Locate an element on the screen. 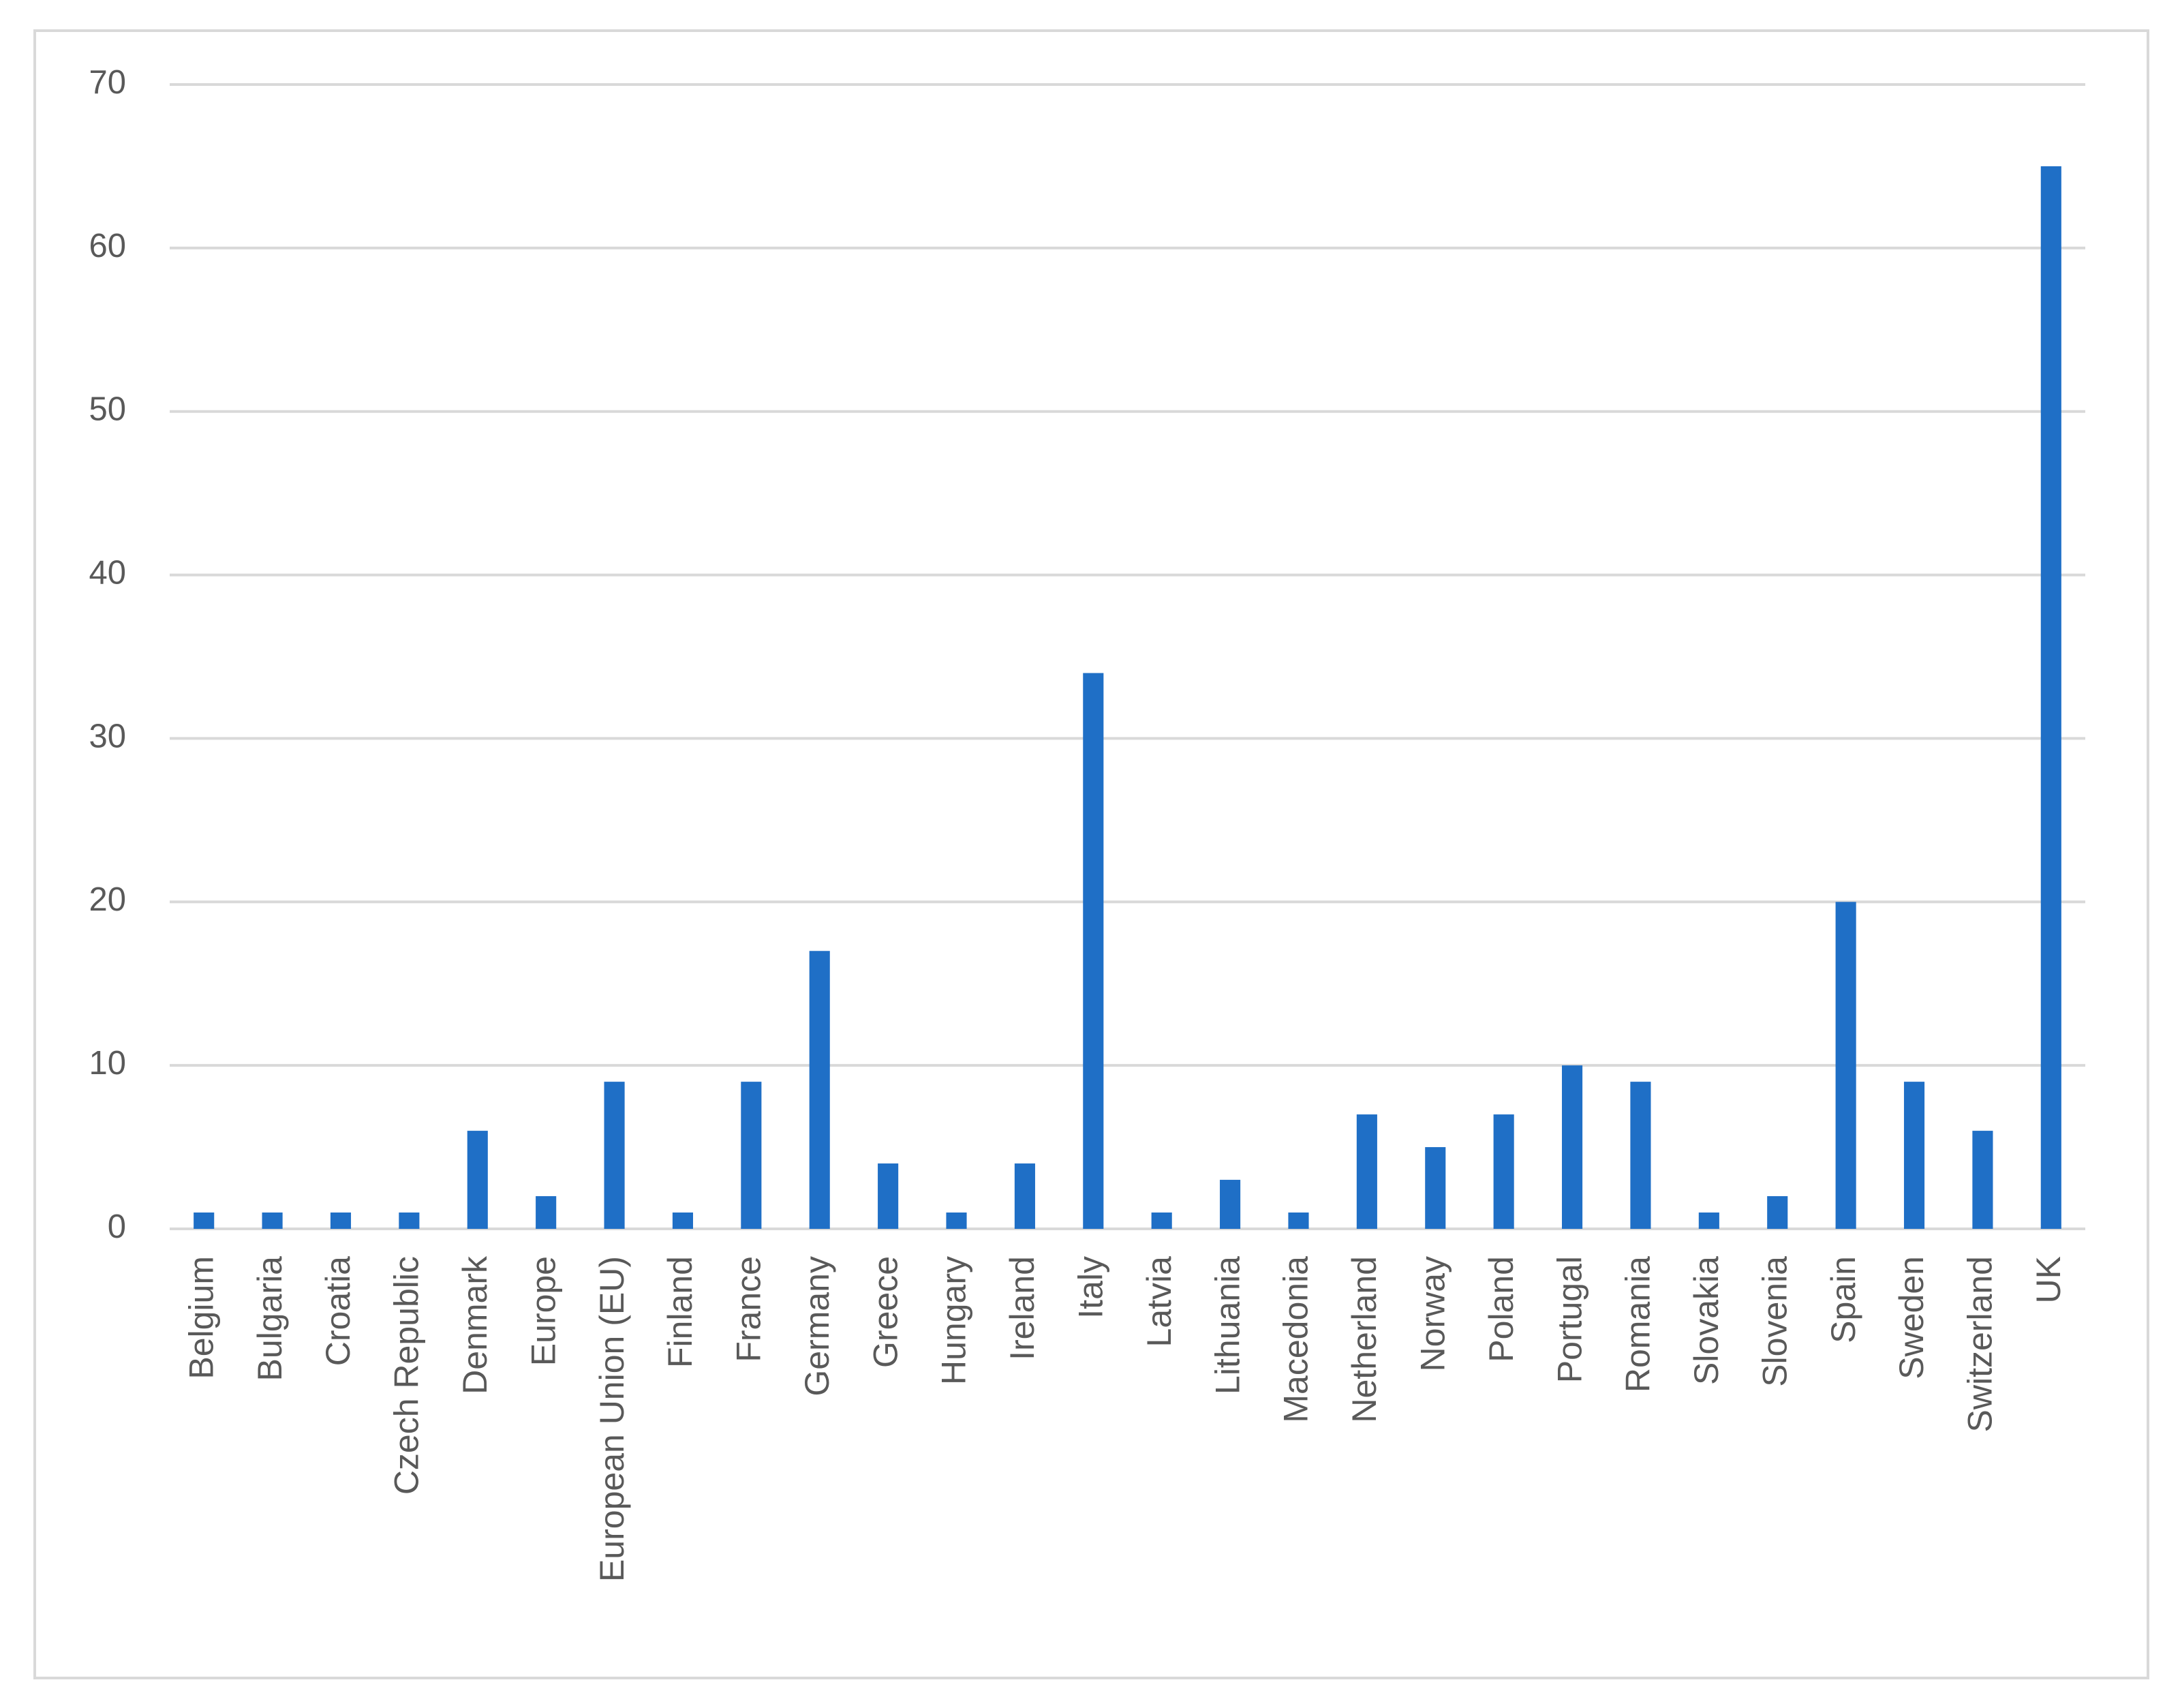 The height and width of the screenshot is (1708, 2180). x-tick-label: France is located at coordinates (749, 1309).